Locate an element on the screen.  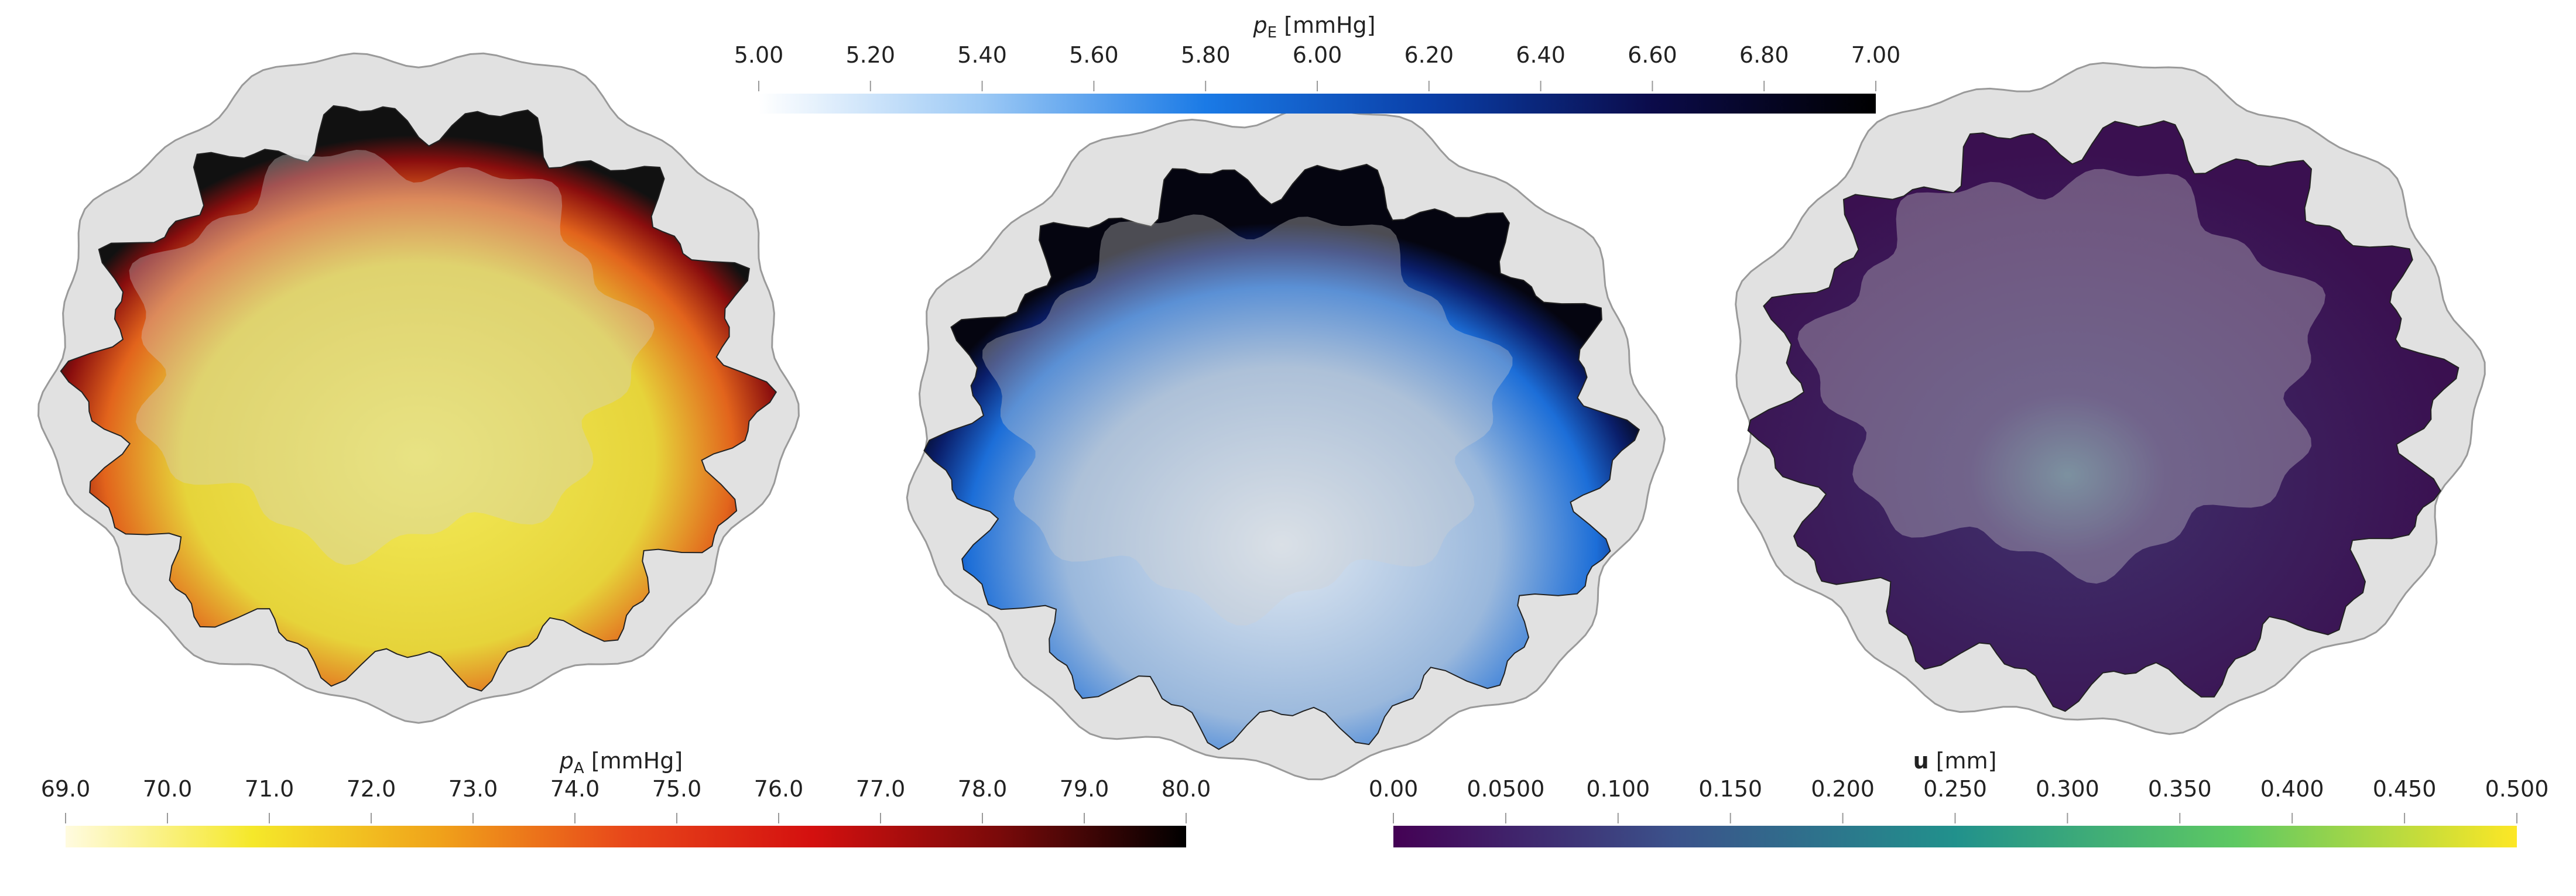
tick-label: 5.00 is located at coordinates (759, 55).